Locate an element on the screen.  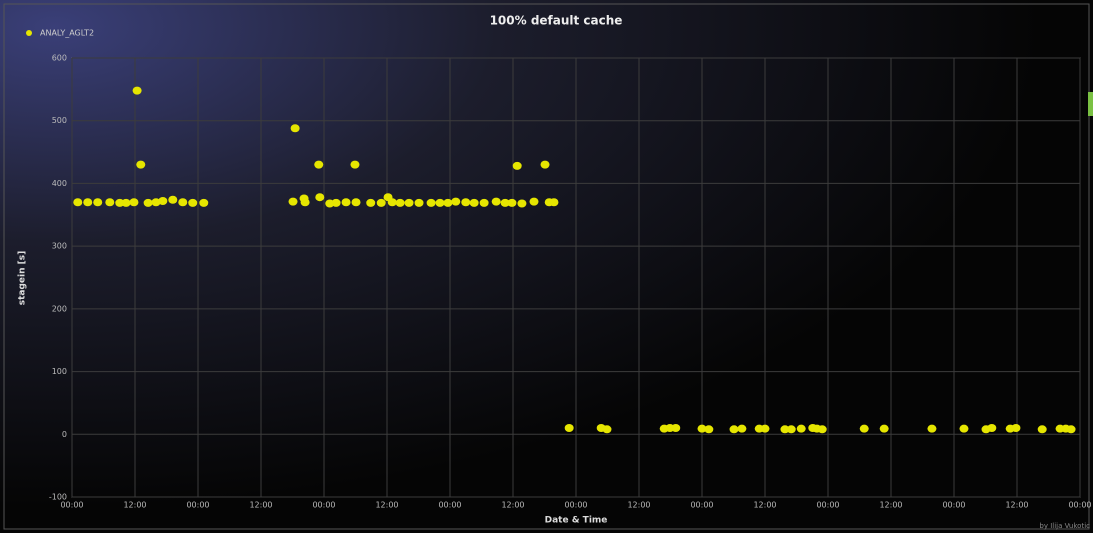
y-tick-label: 500 is located at coordinates (59, 120).